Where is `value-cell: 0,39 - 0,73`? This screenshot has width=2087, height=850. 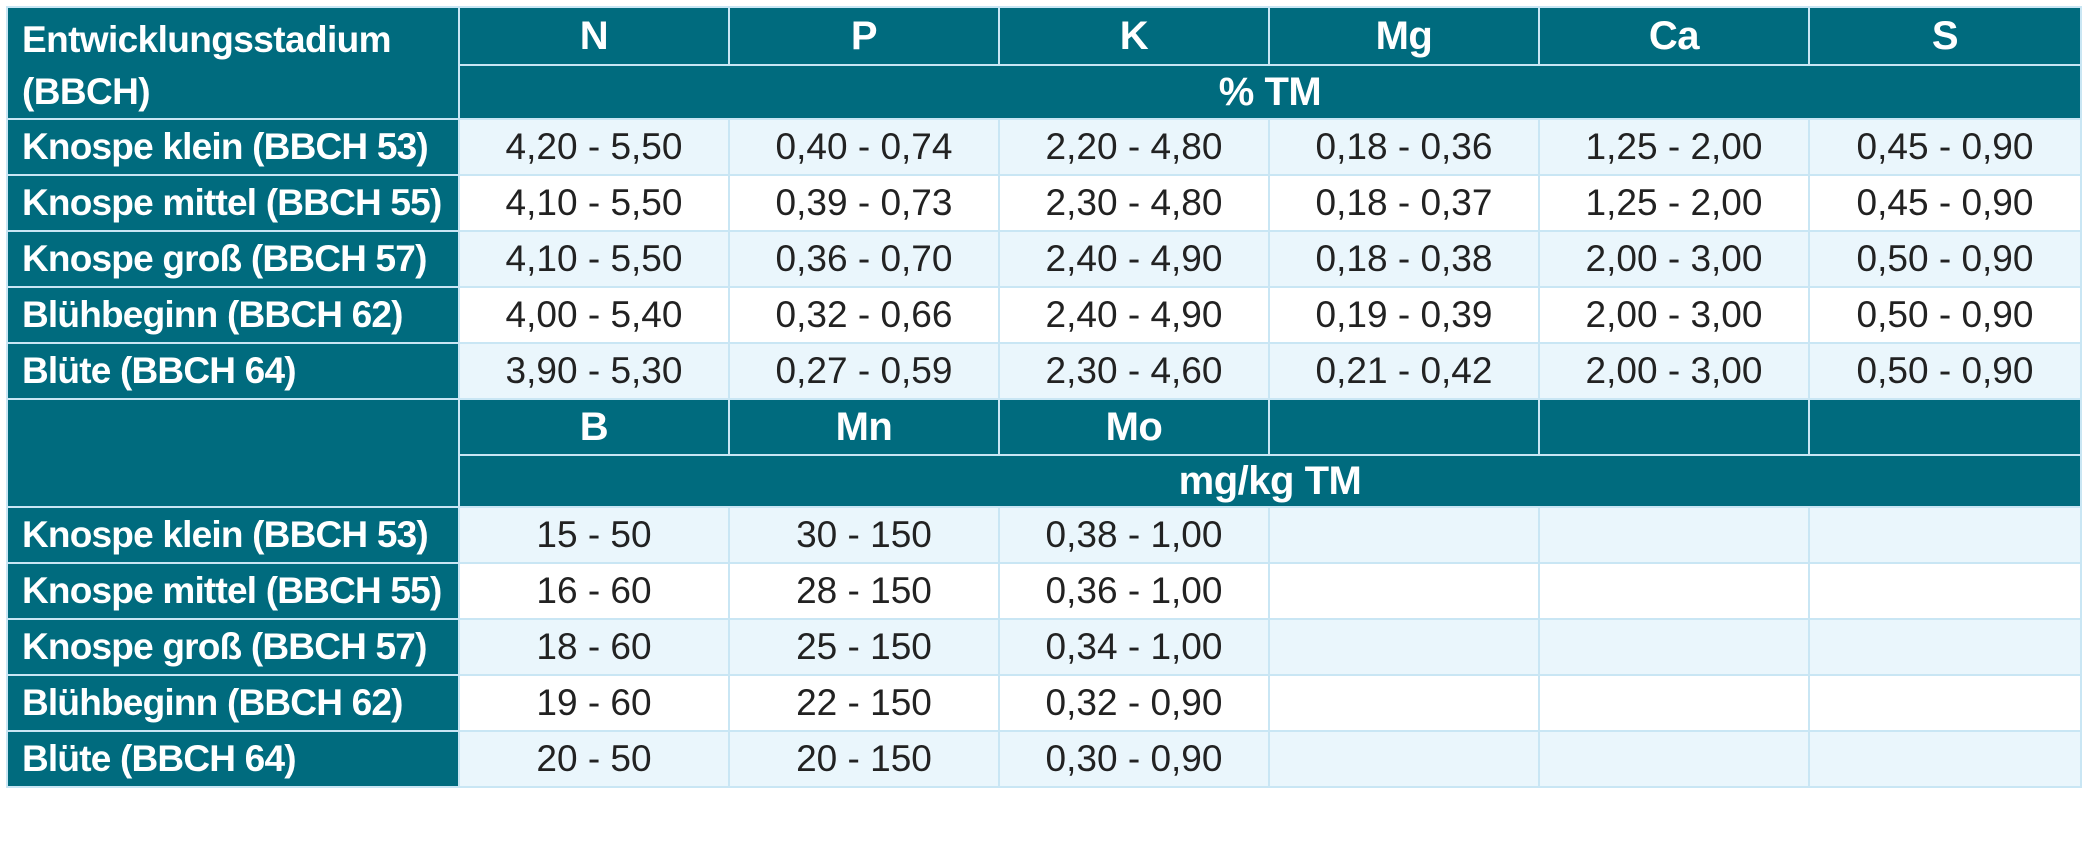 value-cell: 0,39 - 0,73 is located at coordinates (864, 203).